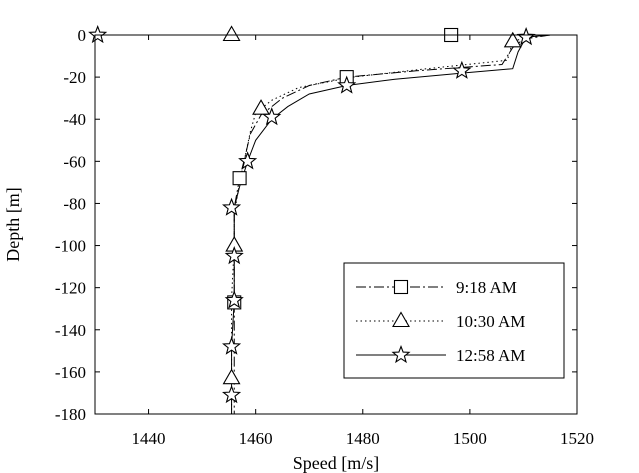 The width and height of the screenshot is (639, 473). What do you see at coordinates (490, 321) in the screenshot?
I see `legend-label: 10:30 AM` at bounding box center [490, 321].